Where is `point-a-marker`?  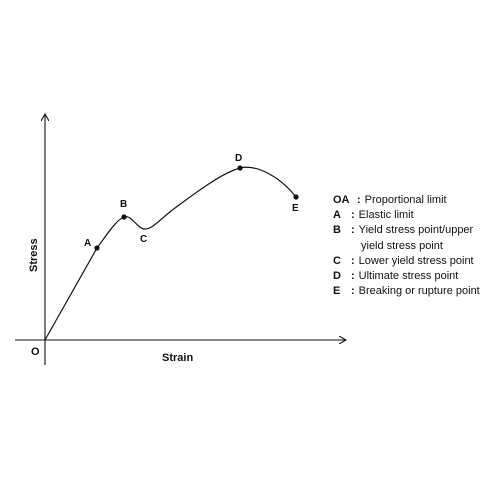 point-a-marker is located at coordinates (97, 248).